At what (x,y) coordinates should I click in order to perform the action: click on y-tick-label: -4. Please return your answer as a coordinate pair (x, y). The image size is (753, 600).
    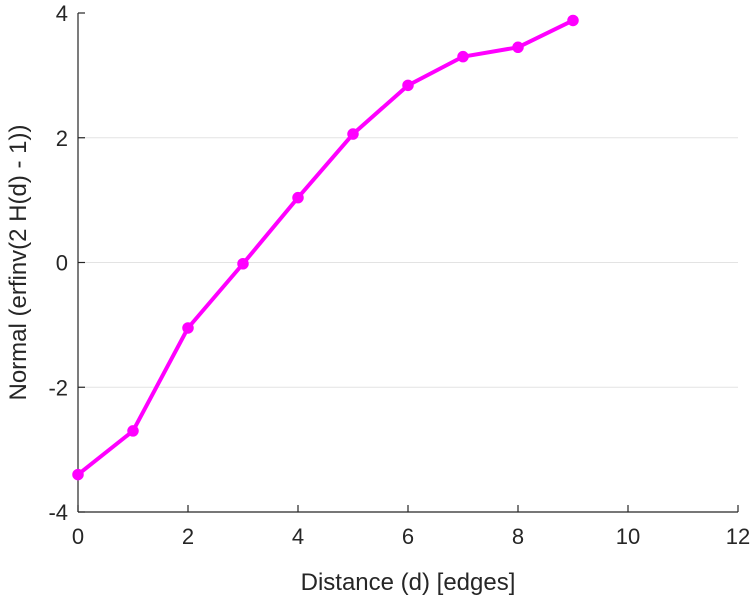
    Looking at the image, I should click on (58, 512).